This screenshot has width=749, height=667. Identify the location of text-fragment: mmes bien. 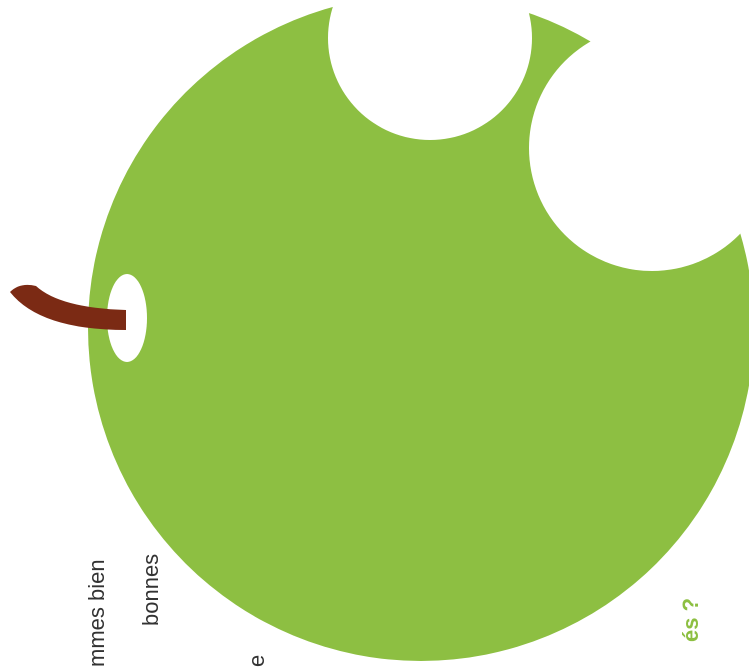
(96, 613).